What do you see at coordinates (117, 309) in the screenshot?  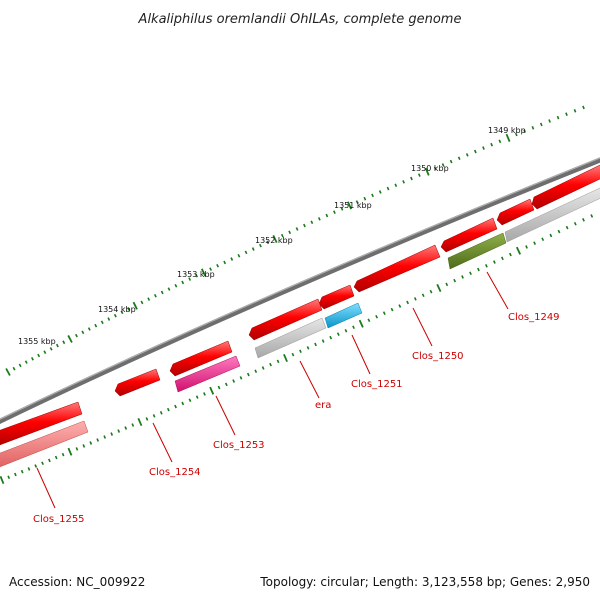 I see `scale-label-1354: 1354 kbp` at bounding box center [117, 309].